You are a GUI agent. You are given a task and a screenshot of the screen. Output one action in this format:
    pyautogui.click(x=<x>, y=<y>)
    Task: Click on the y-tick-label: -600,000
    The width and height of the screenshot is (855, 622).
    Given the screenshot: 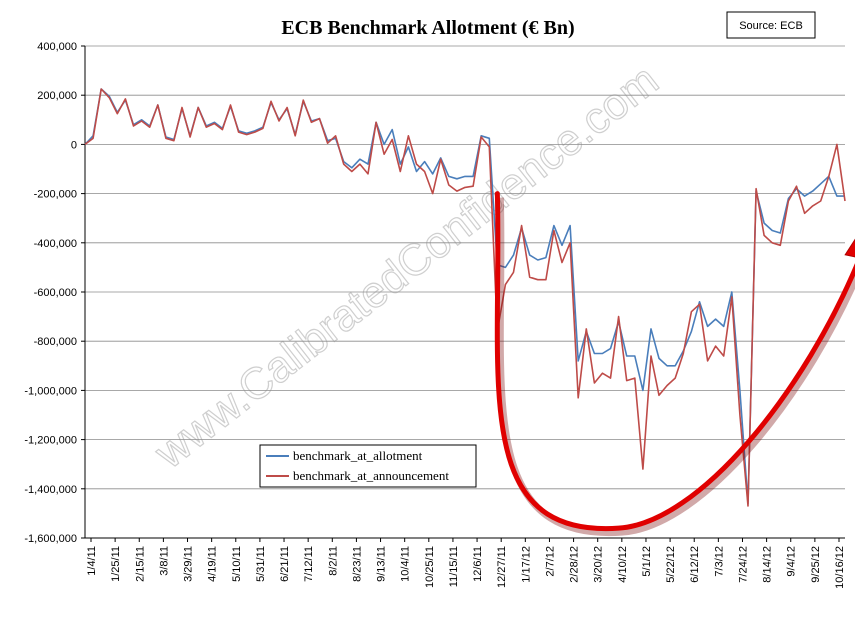 What is the action you would take?
    pyautogui.click(x=55, y=293)
    